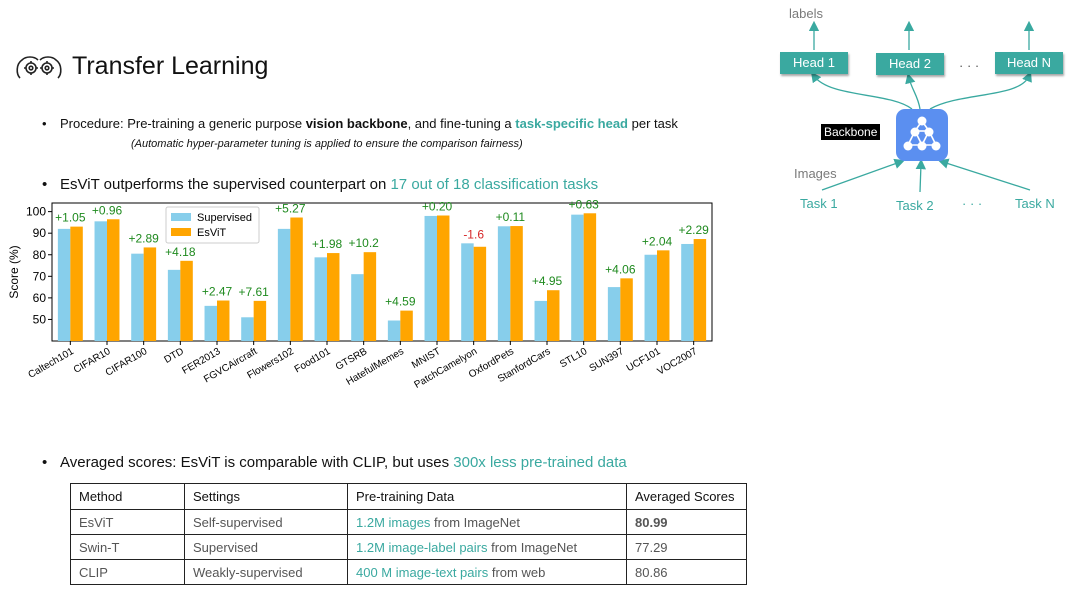 The width and height of the screenshot is (1086, 594). Describe the element at coordinates (363, 243) in the screenshot. I see `delta-label: +10.2` at that location.